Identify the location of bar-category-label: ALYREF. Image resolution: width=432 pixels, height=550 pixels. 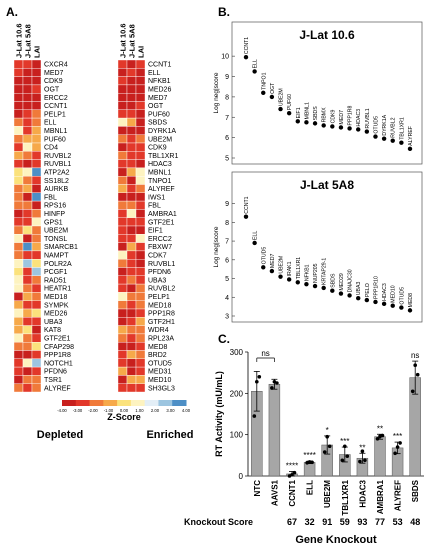
(398, 495).